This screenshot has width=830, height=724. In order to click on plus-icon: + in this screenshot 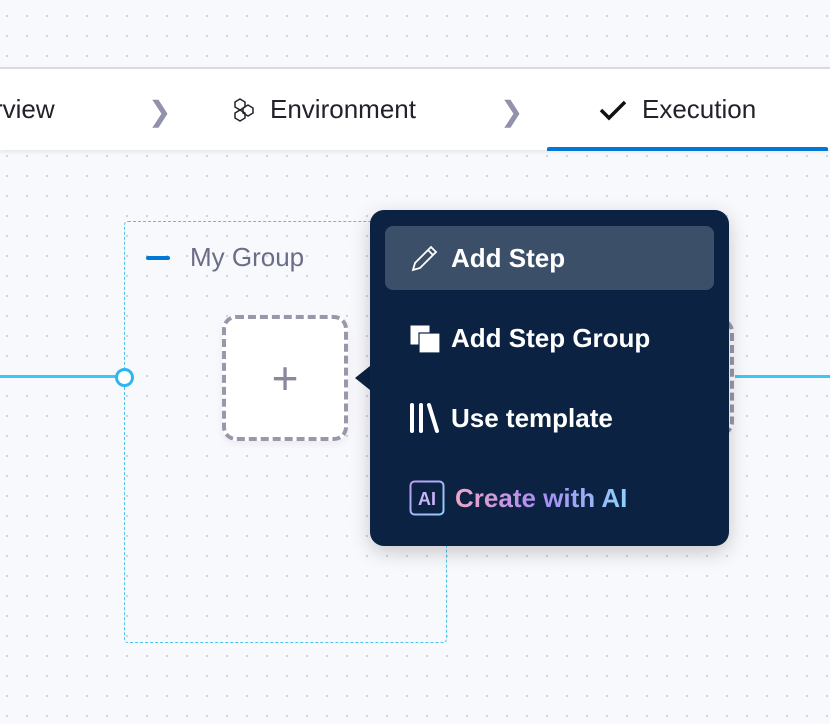, I will do `click(285, 378)`.